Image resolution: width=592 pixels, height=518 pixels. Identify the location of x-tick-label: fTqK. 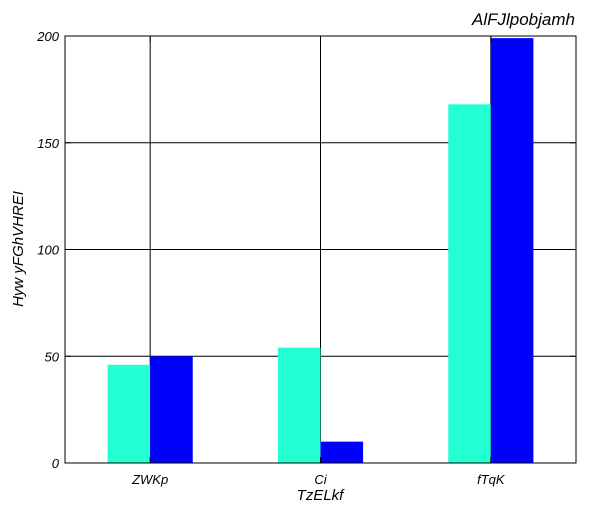
(491, 479).